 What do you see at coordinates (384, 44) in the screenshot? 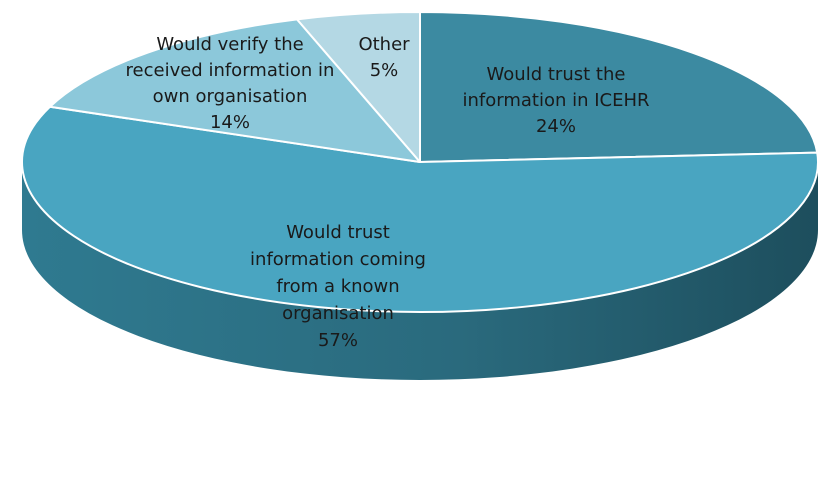
I see `data-label-other-line: Other` at bounding box center [384, 44].